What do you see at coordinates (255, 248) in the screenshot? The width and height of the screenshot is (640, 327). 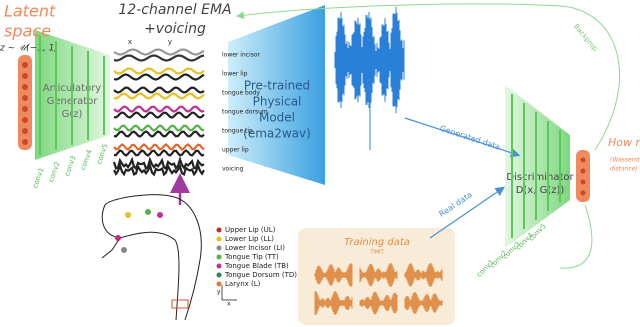 I see `legend-label: Lower Incisor (LI)` at bounding box center [255, 248].